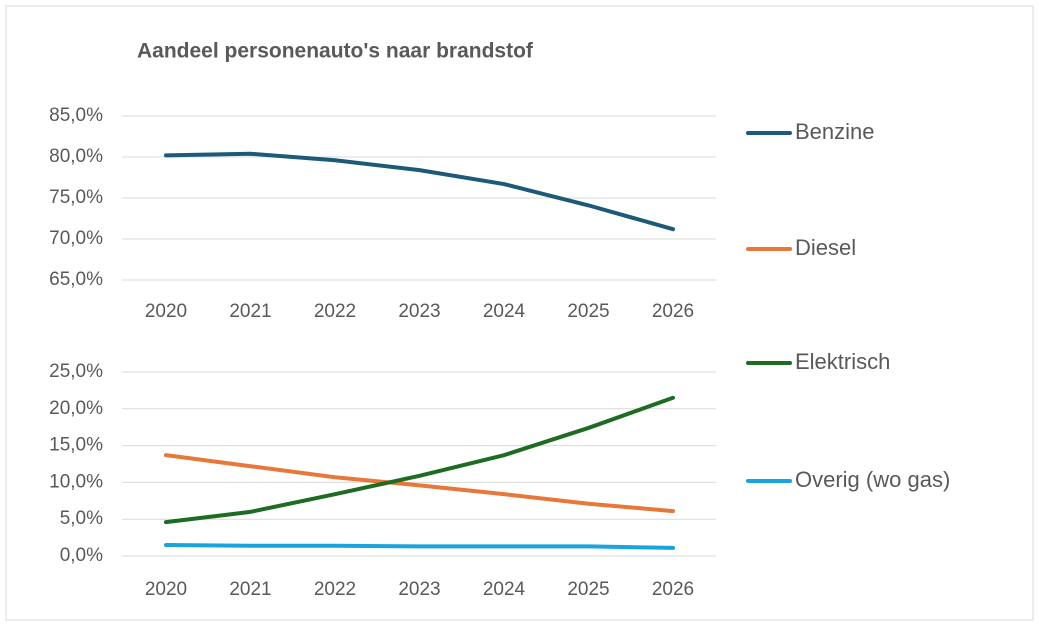 This screenshot has height=633, width=1039. What do you see at coordinates (842, 361) in the screenshot?
I see `legend-label: Elektrisch` at bounding box center [842, 361].